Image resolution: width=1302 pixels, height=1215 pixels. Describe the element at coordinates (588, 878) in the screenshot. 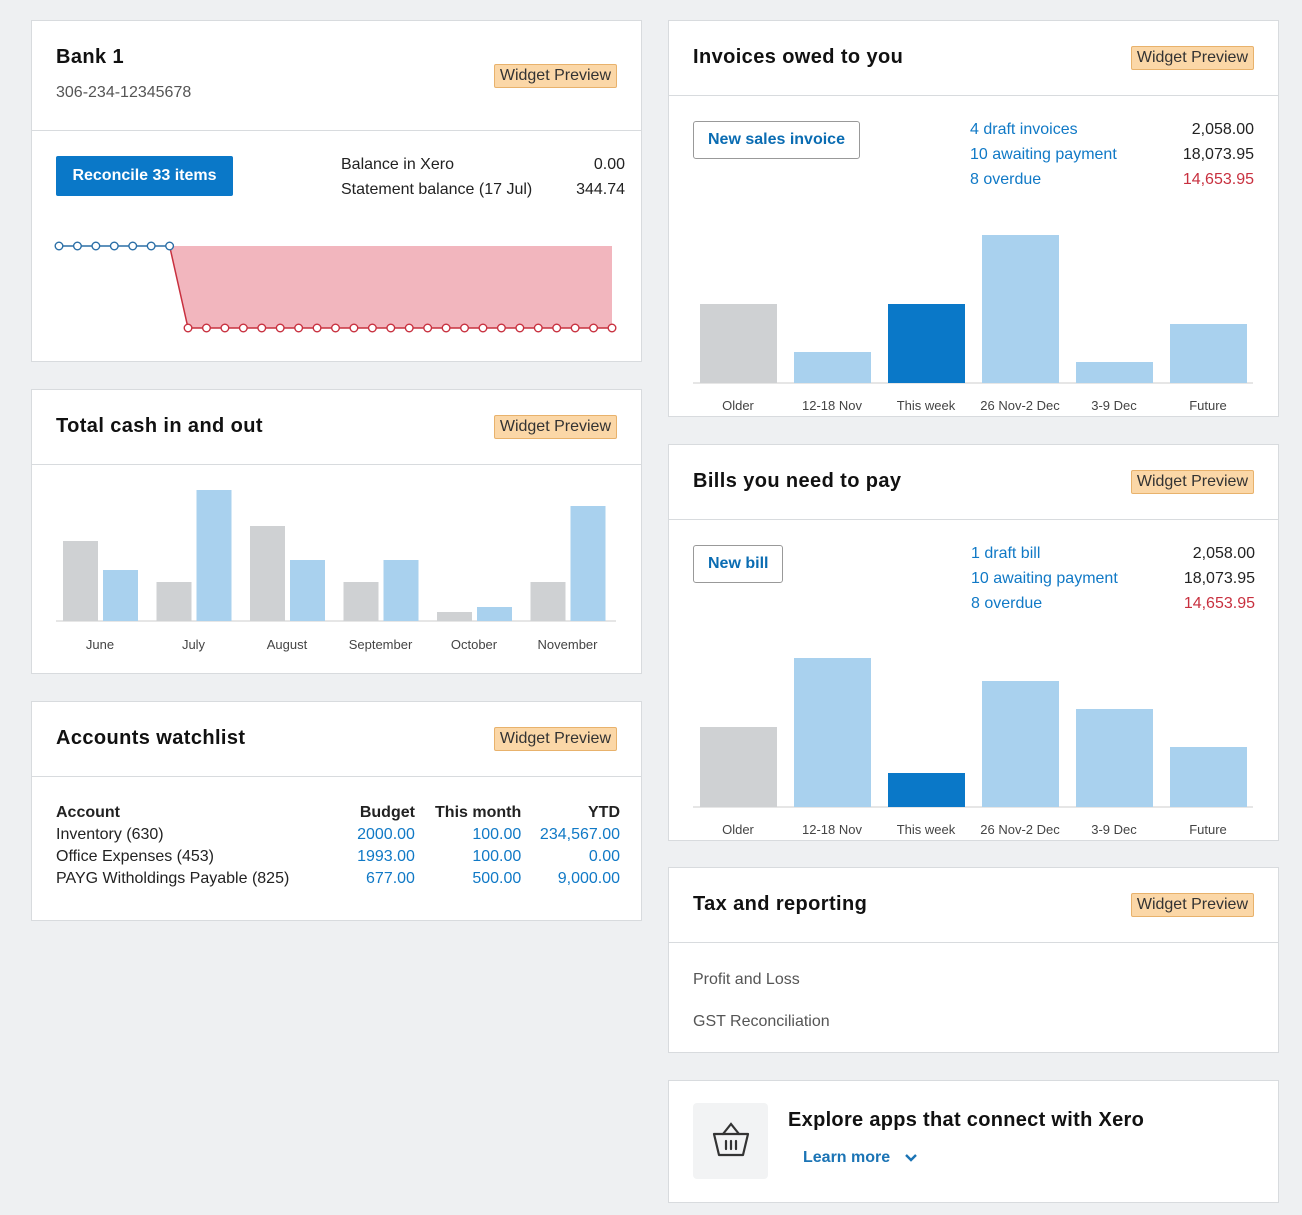

I see `ytd: 9,000.00` at that location.